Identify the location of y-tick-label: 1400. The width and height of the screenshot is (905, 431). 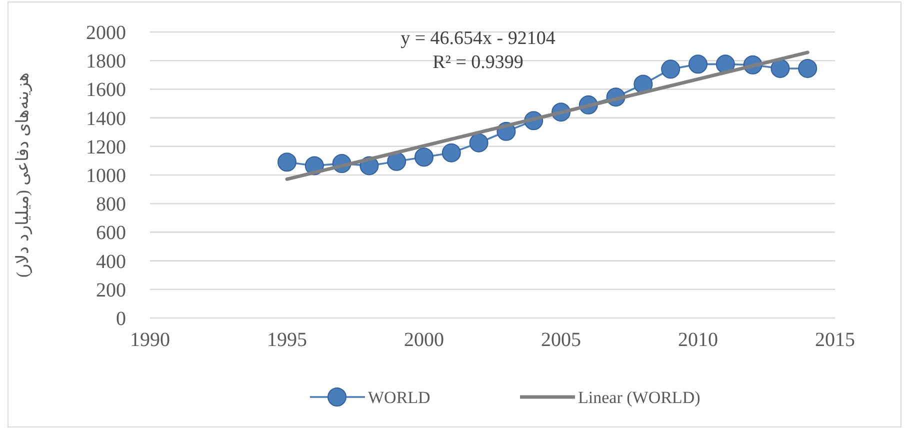
(106, 119).